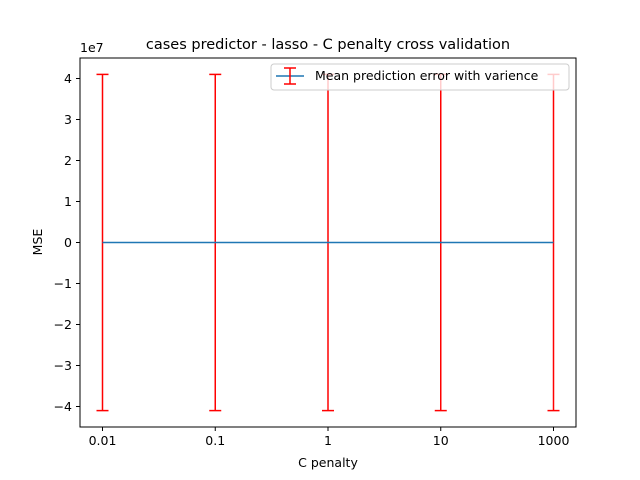 The image size is (640, 480). I want to click on y-tick-label: −4, so click(63, 406).